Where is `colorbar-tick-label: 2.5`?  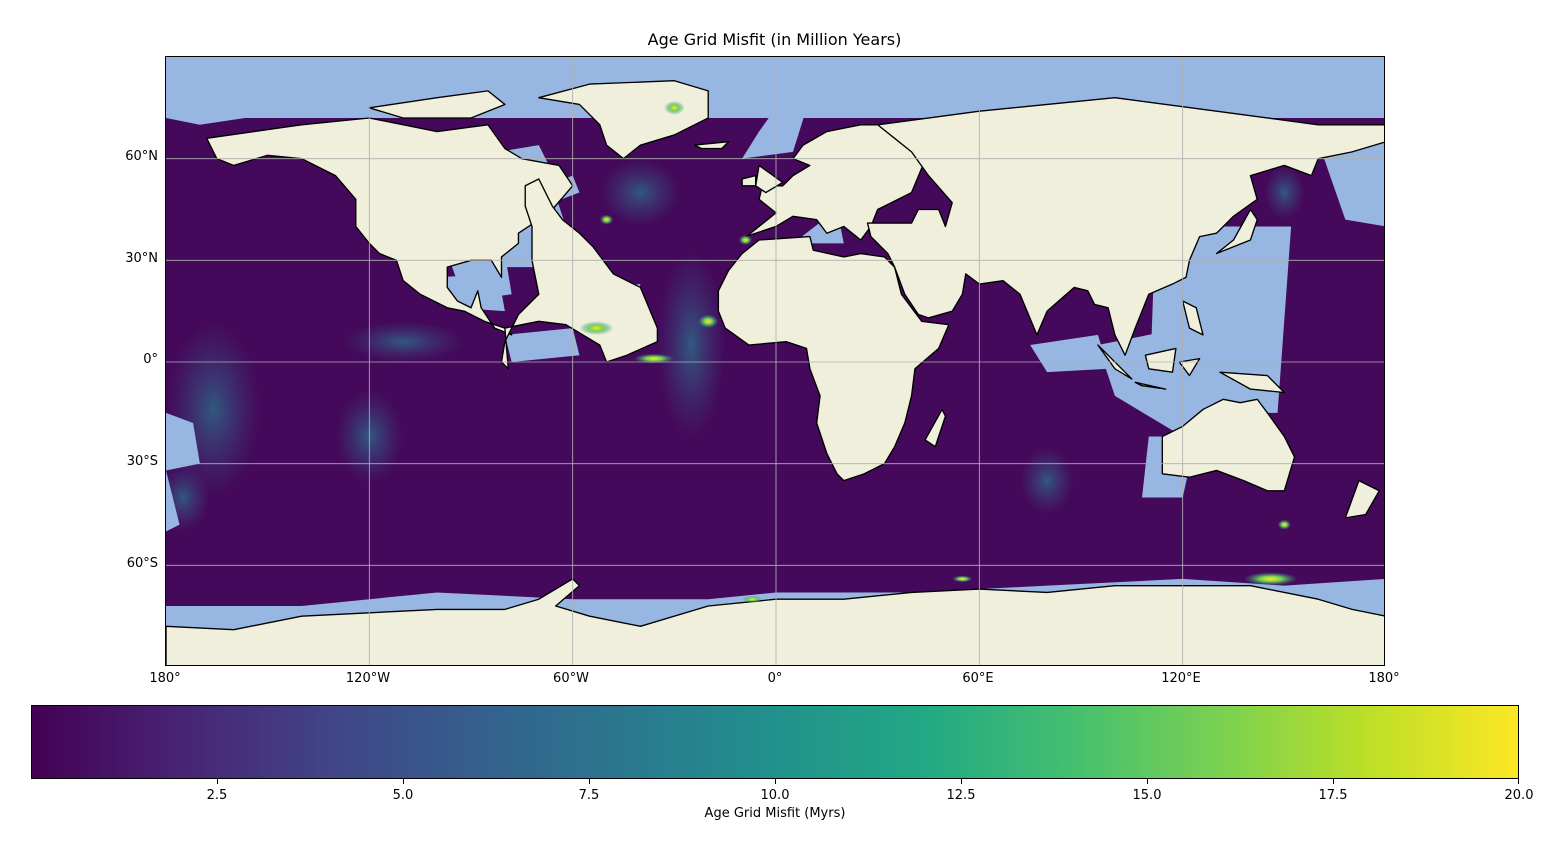 colorbar-tick-label: 2.5 is located at coordinates (217, 795).